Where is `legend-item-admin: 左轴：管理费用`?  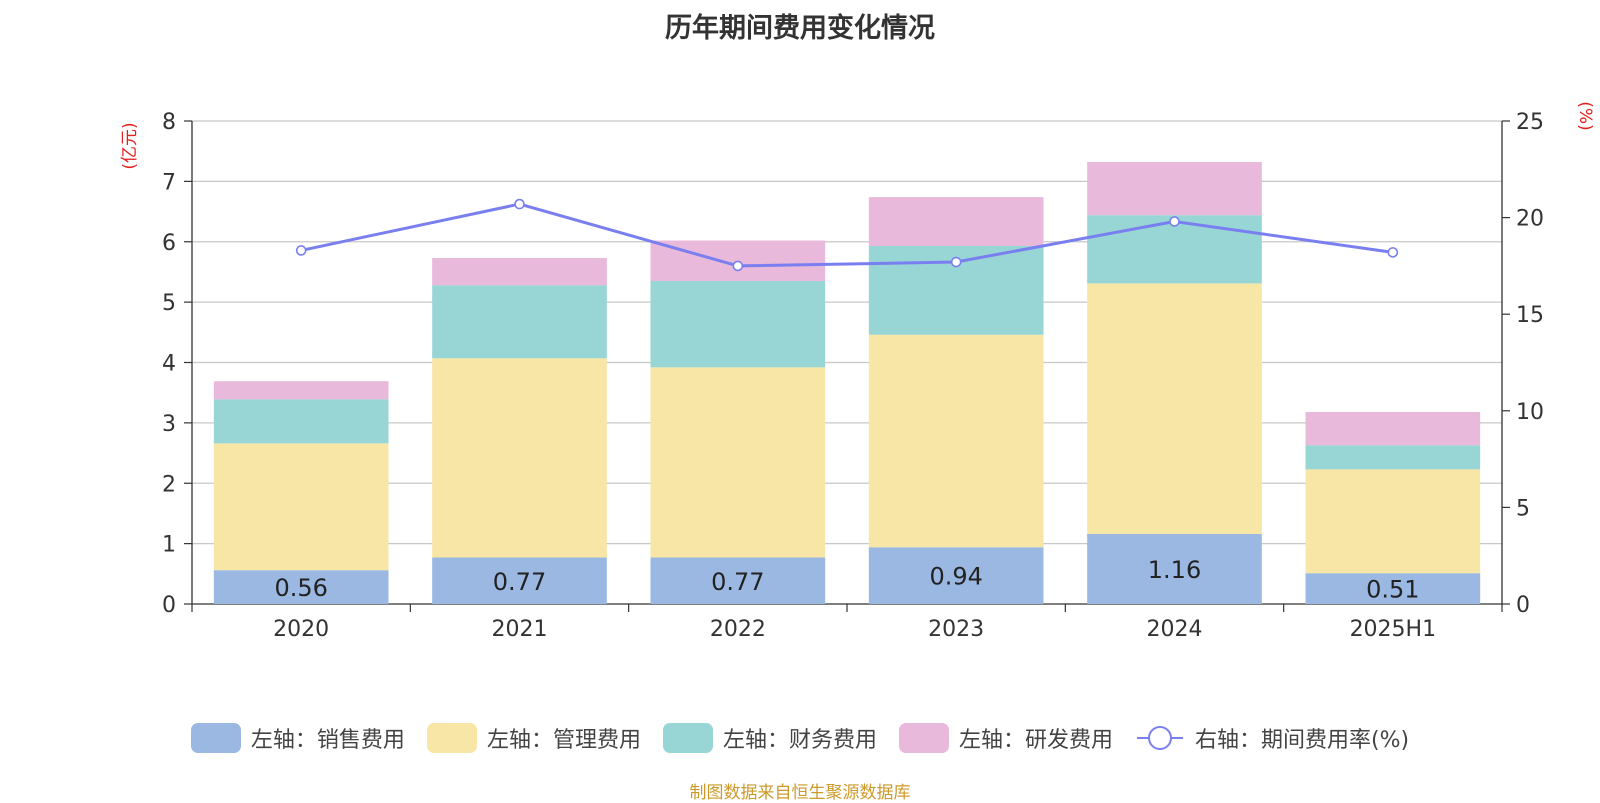
legend-item-admin: 左轴：管理费用 is located at coordinates (533, 738).